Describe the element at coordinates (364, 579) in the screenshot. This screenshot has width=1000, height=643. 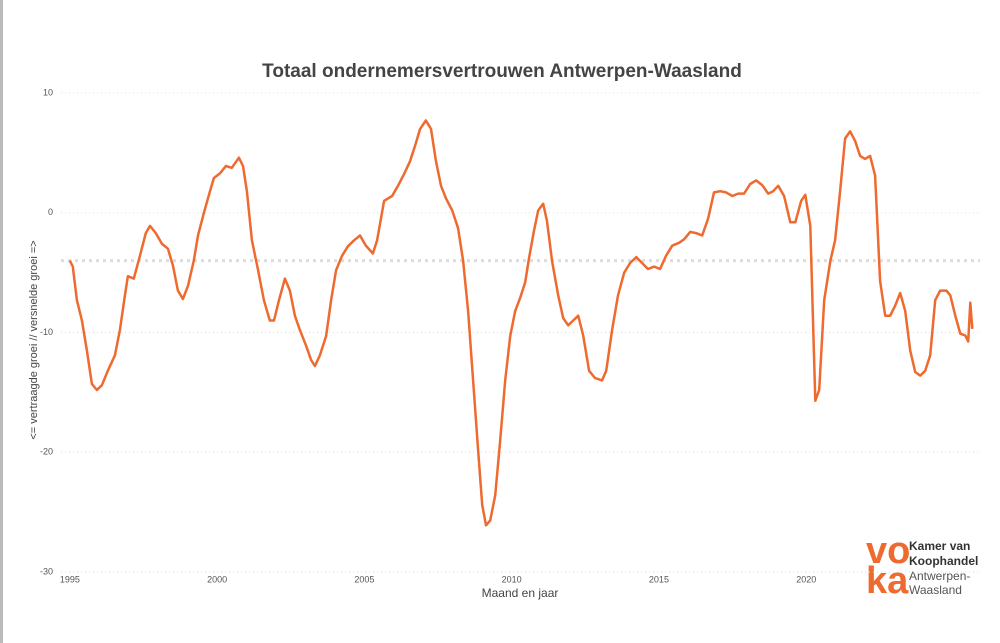
I see `x-tick-label: 2005` at that location.